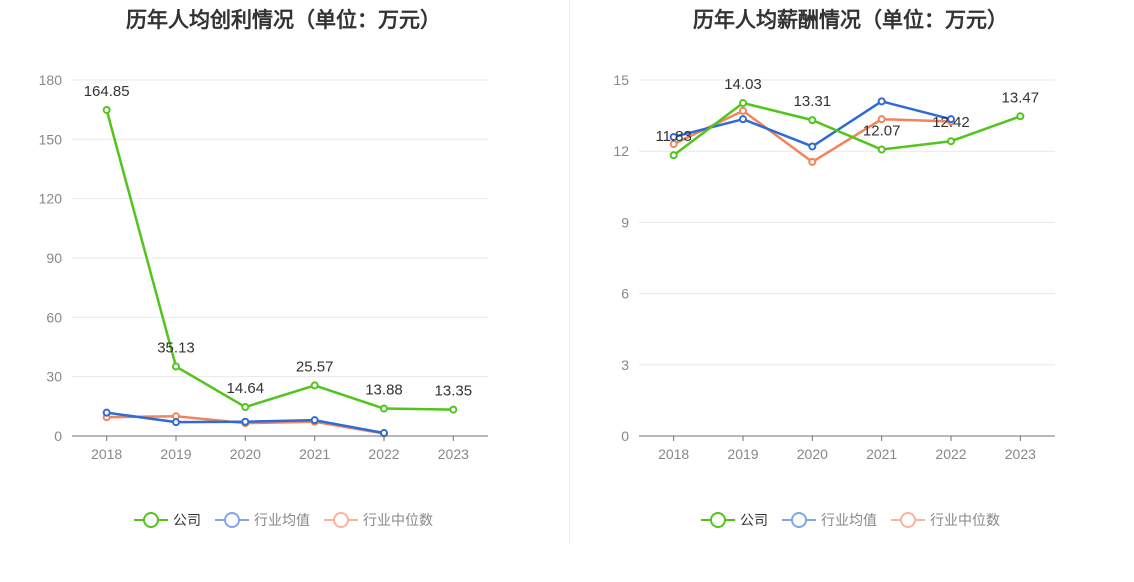 This screenshot has height=582, width=1134. Describe the element at coordinates (743, 84) in the screenshot. I see `data-label: 14.03` at that location.